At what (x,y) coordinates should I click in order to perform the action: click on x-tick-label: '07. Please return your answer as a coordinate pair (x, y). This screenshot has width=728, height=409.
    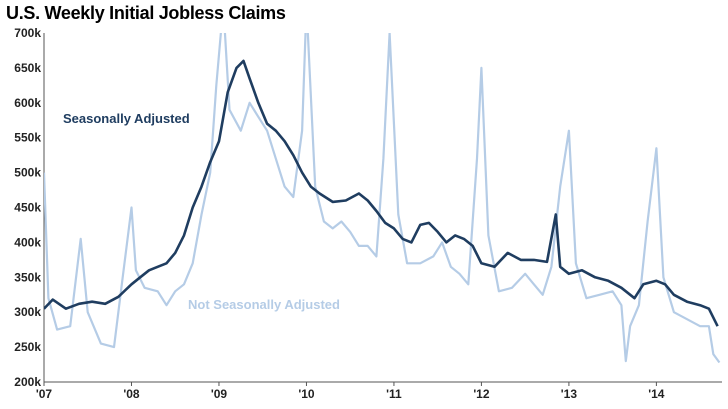
    Looking at the image, I should click on (44, 394).